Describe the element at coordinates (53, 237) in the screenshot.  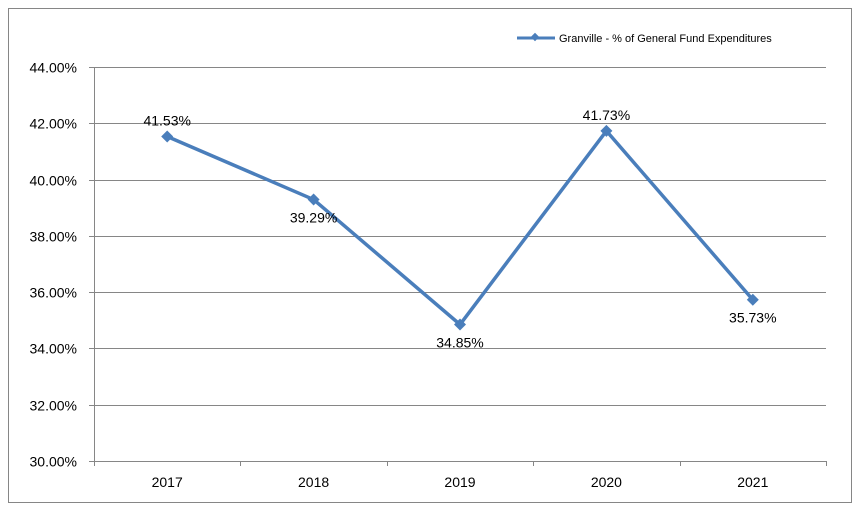
I see `y-tick-label: 38.00%` at that location.